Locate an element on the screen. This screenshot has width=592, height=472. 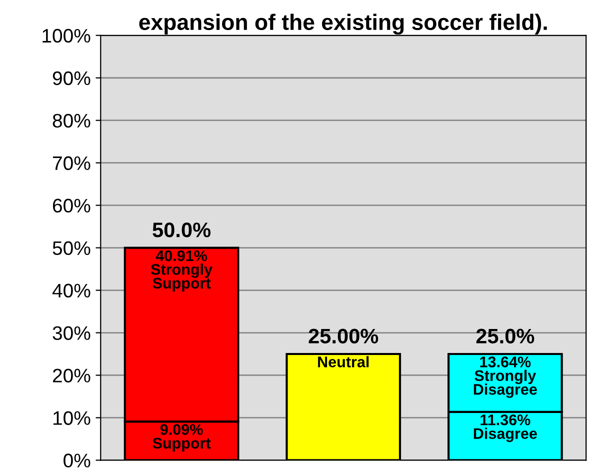
data-label: 40.91% Strongly Support is located at coordinates (181, 271).